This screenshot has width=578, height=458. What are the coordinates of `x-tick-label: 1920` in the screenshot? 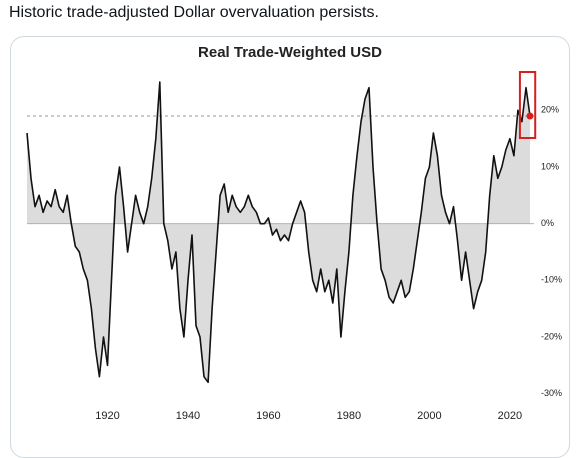 It's located at (107, 416).